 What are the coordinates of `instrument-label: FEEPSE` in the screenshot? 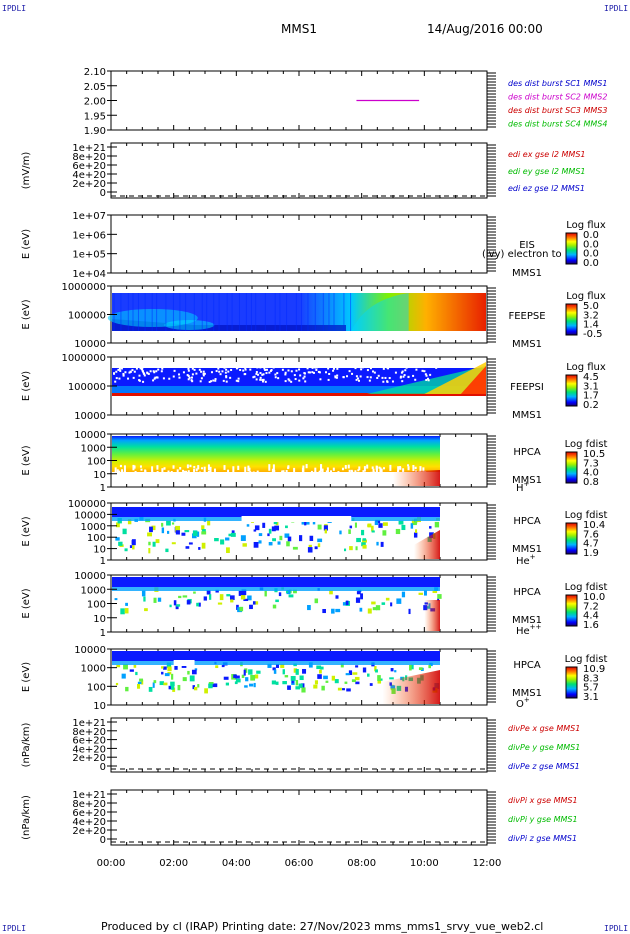 It's located at (526, 316).